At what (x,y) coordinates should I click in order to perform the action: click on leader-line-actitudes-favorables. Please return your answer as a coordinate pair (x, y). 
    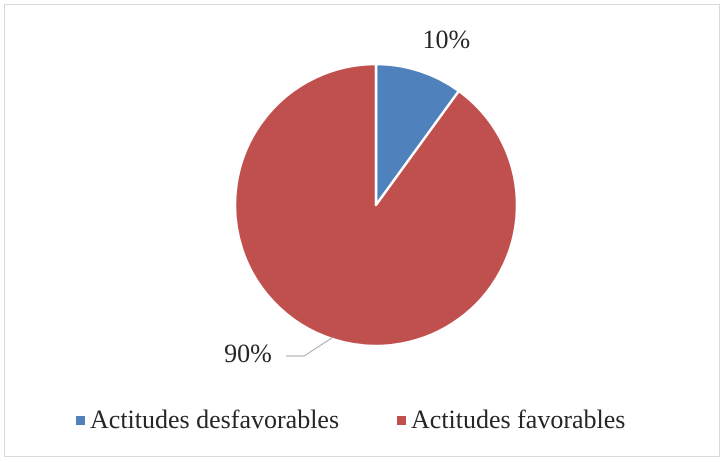
    Looking at the image, I should click on (310, 346).